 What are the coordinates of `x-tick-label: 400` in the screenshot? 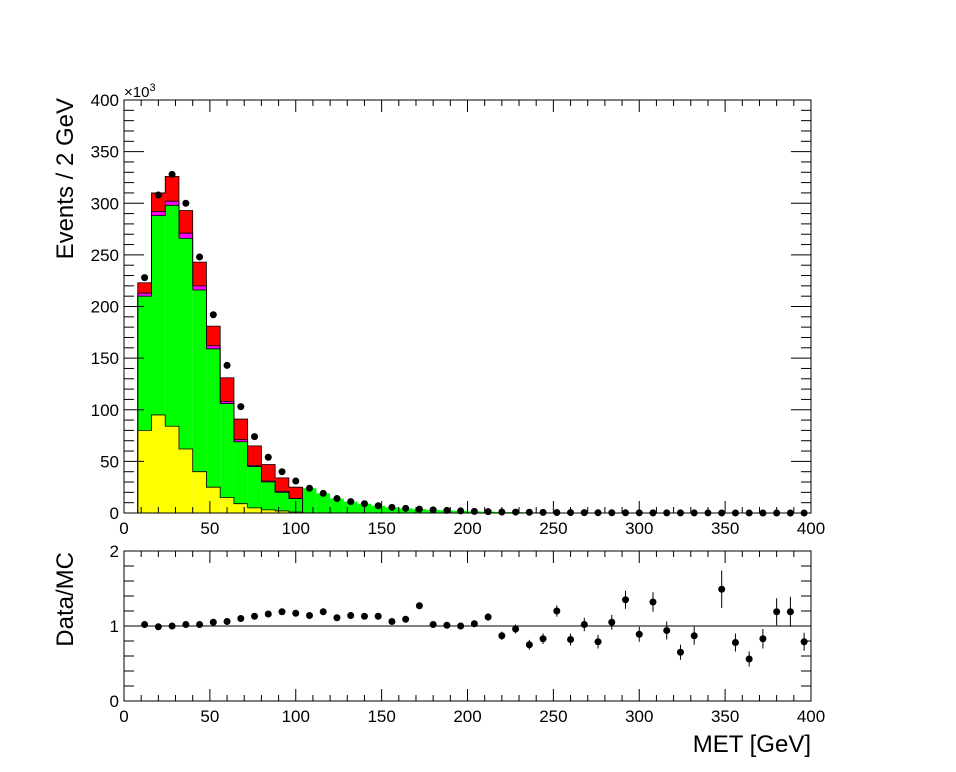 It's located at (811, 528).